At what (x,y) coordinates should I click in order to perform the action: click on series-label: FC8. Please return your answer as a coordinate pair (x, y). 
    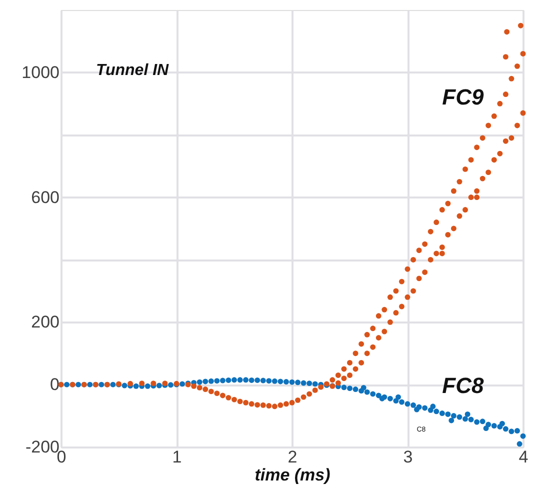
    Looking at the image, I should click on (463, 385).